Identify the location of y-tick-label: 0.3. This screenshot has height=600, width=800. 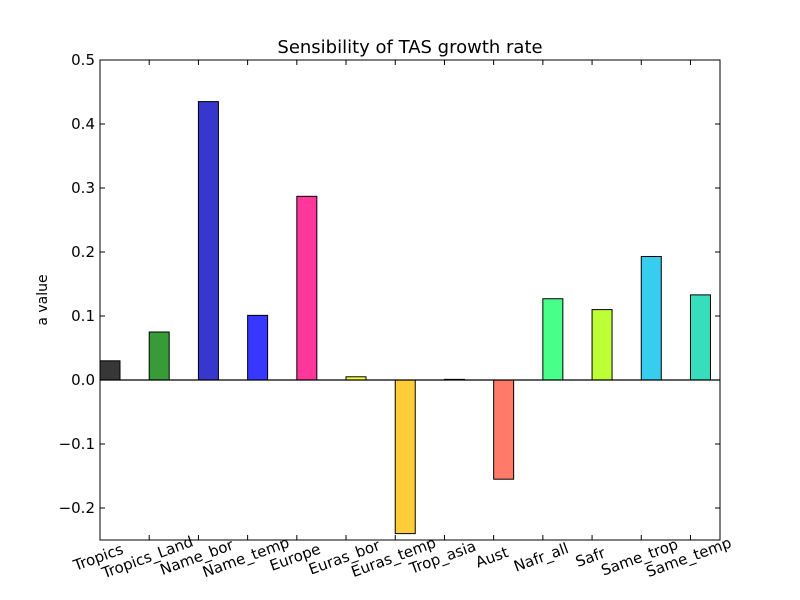
(83, 188).